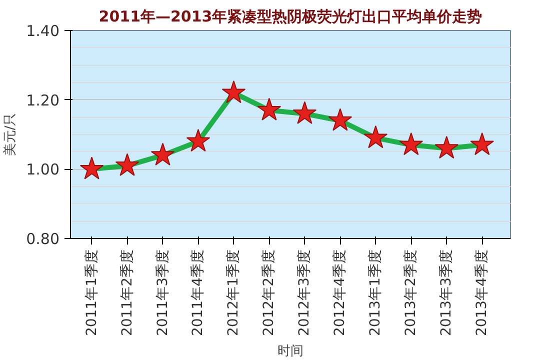 The height and width of the screenshot is (362, 550). What do you see at coordinates (92, 292) in the screenshot?
I see `x-tick-label: 2011年1季度` at bounding box center [92, 292].